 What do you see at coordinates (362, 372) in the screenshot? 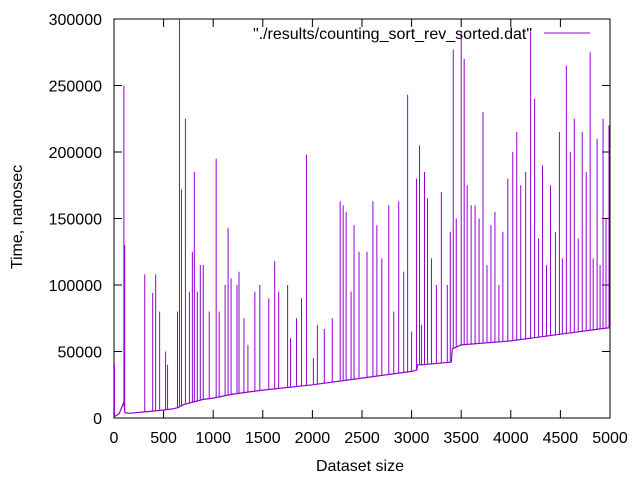
I see `series-line` at bounding box center [362, 372].